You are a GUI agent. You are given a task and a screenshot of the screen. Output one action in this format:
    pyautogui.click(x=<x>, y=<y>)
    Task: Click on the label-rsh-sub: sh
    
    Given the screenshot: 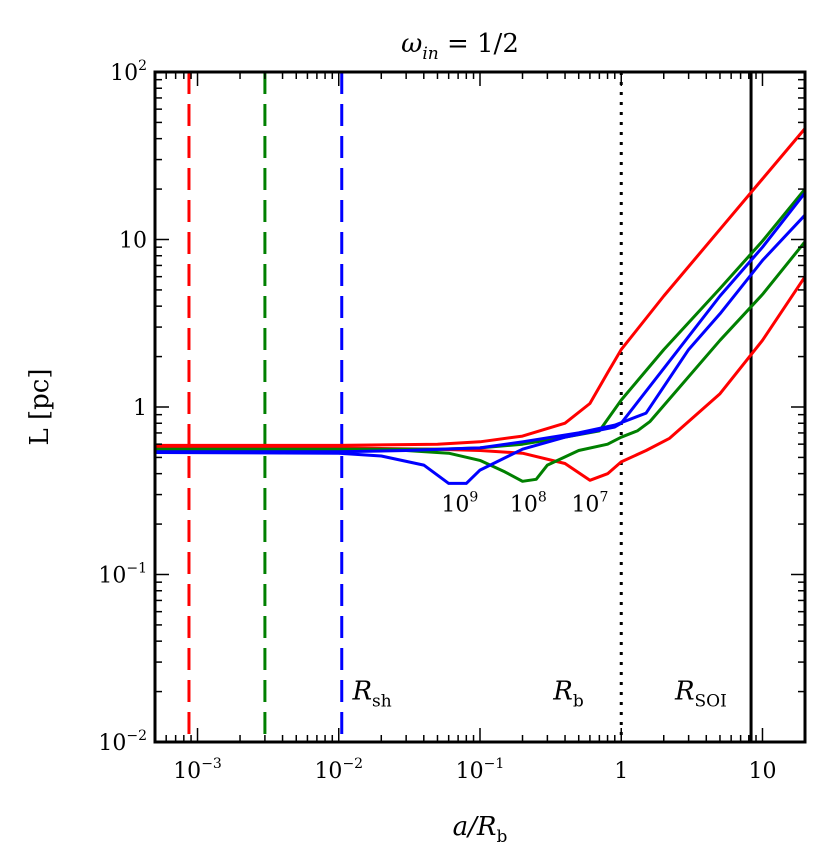 What is the action you would take?
    pyautogui.click(x=382, y=702)
    